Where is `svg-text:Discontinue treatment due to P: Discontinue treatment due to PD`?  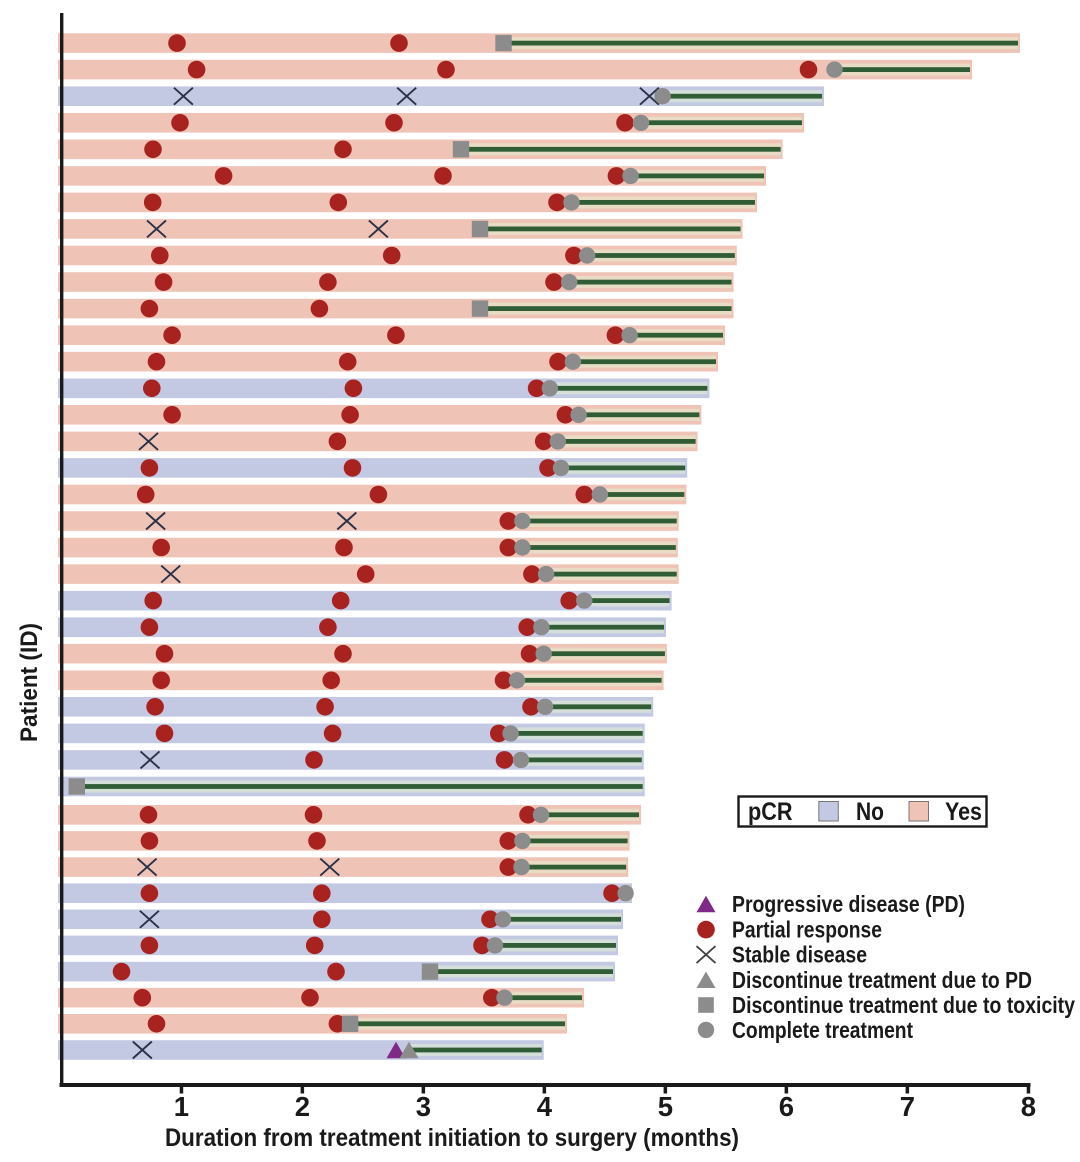 svg-text:Discontinue treatment due to P: Discontinue treatment due to PD is located at coordinates (882, 980).